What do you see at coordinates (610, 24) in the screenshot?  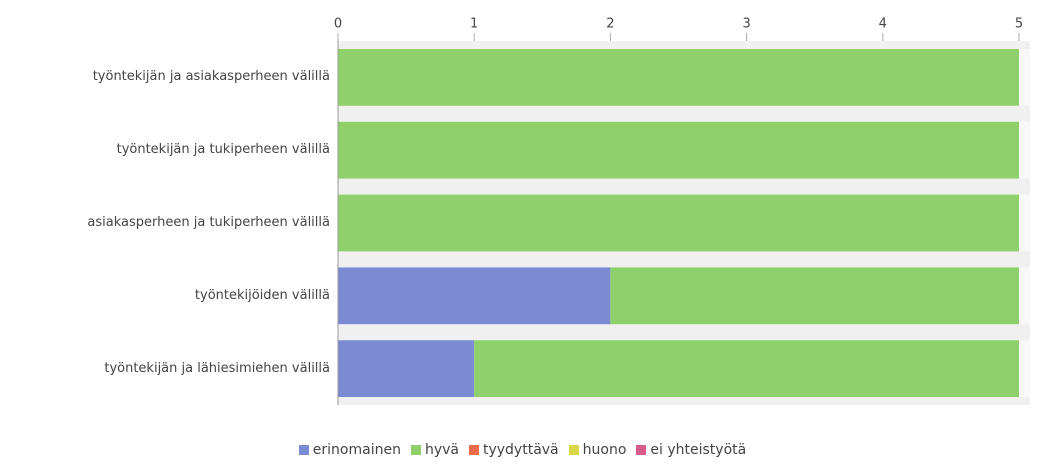 I see `x-tick-label: 2` at bounding box center [610, 24].